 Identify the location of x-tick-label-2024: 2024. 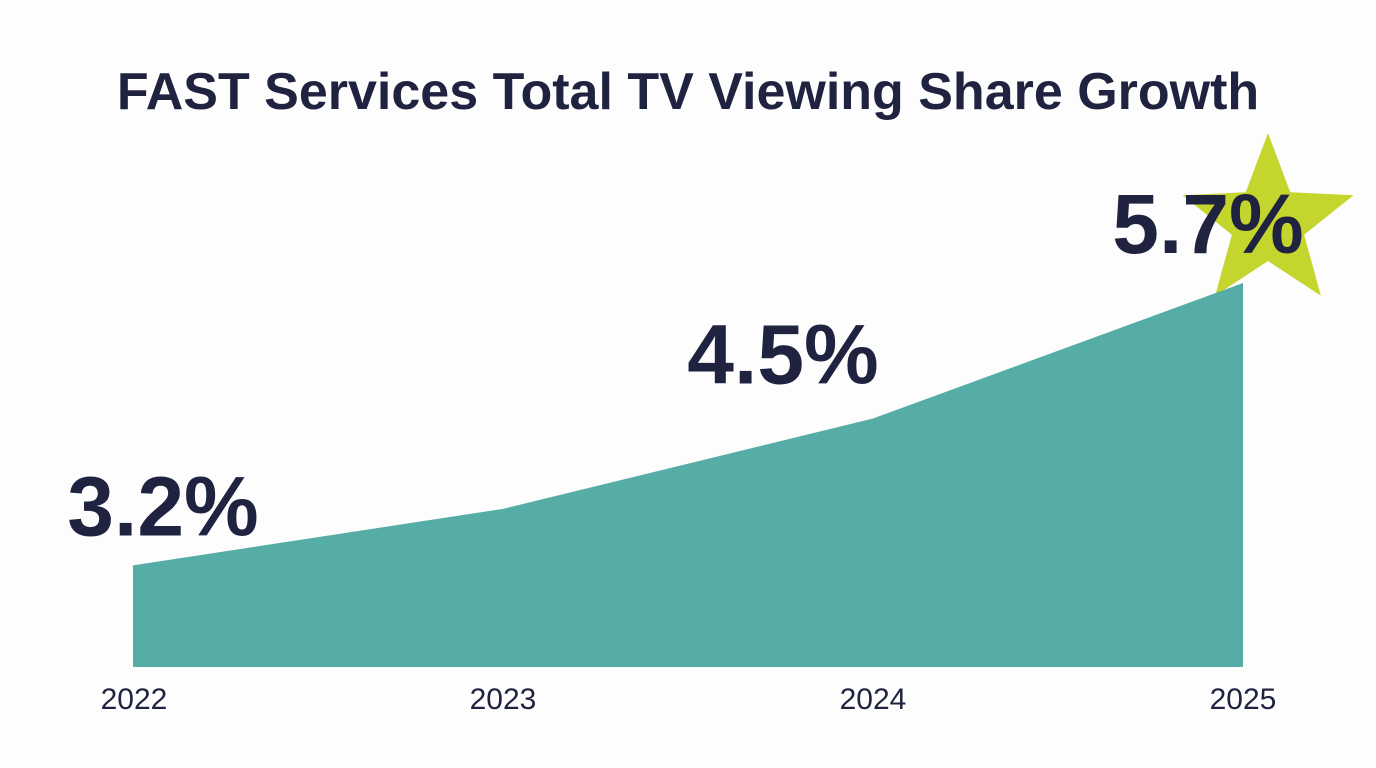
(873, 699).